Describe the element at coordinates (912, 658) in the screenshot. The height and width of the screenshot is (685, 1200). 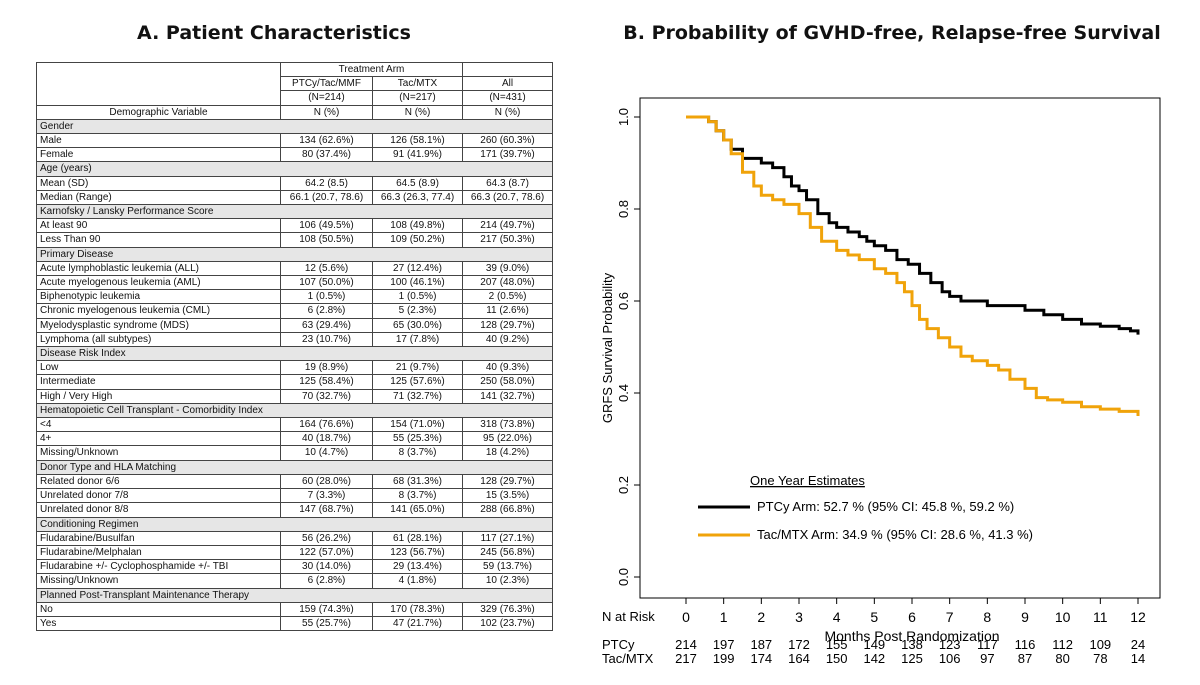
I see `risk-count: 125` at that location.